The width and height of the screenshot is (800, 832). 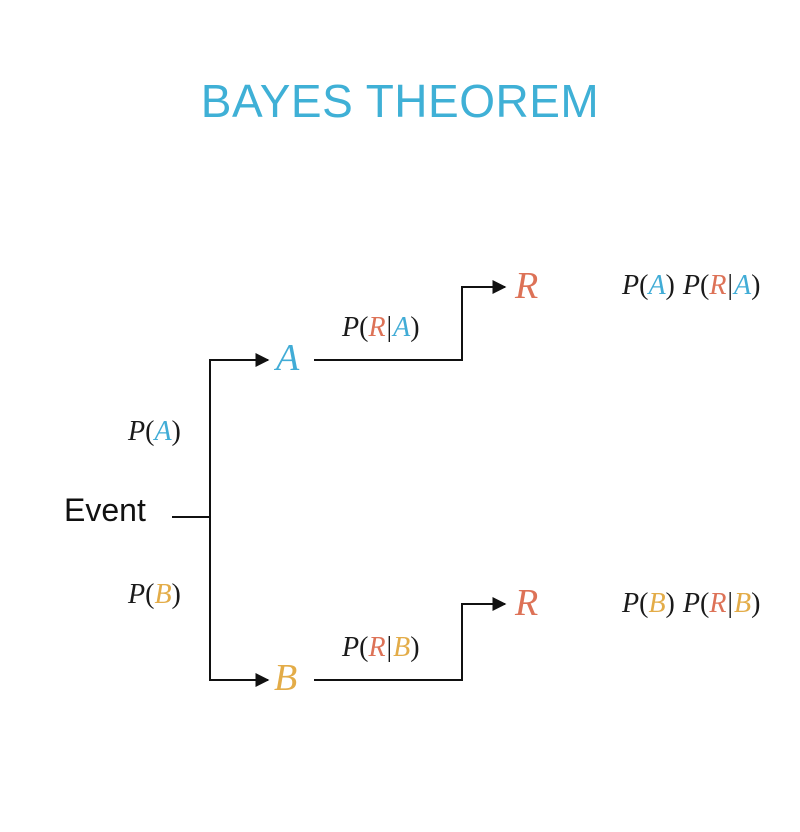 I want to click on label-p-b: P(B), so click(x=154, y=594).